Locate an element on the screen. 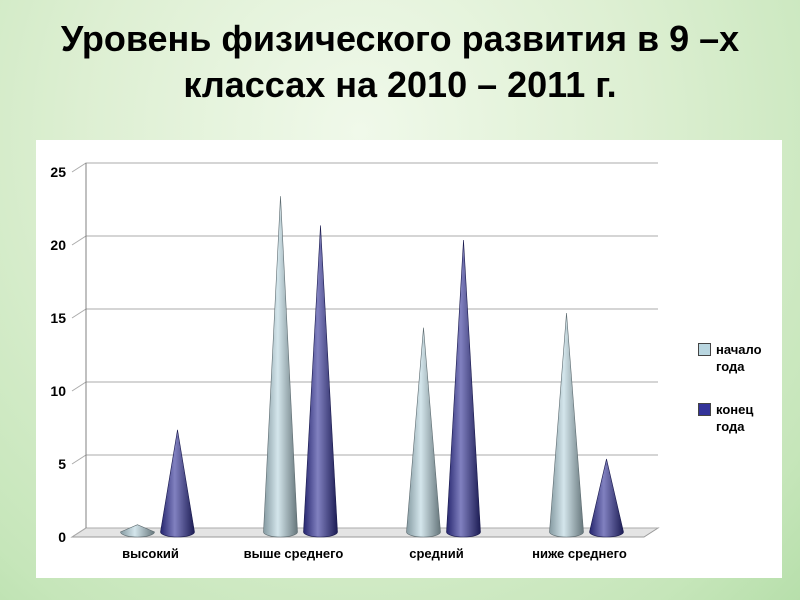  legend-label-series-1: начало года is located at coordinates (739, 358).